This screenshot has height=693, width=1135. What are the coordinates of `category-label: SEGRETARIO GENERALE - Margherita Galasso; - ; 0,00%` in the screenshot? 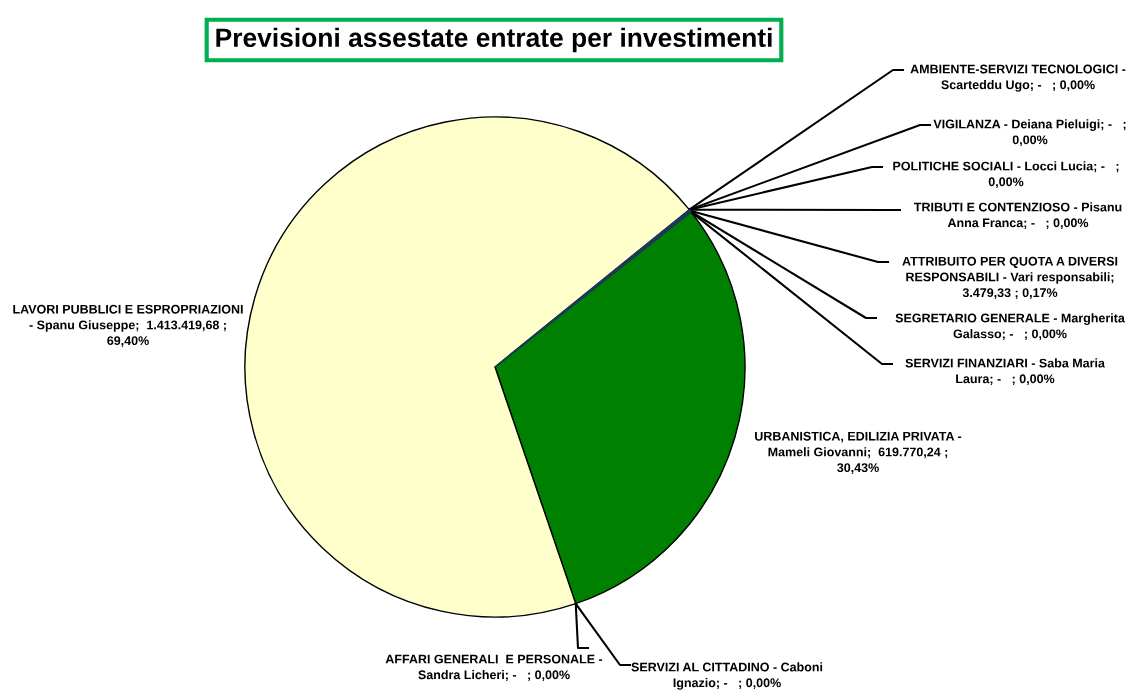 It's located at (1010, 327).